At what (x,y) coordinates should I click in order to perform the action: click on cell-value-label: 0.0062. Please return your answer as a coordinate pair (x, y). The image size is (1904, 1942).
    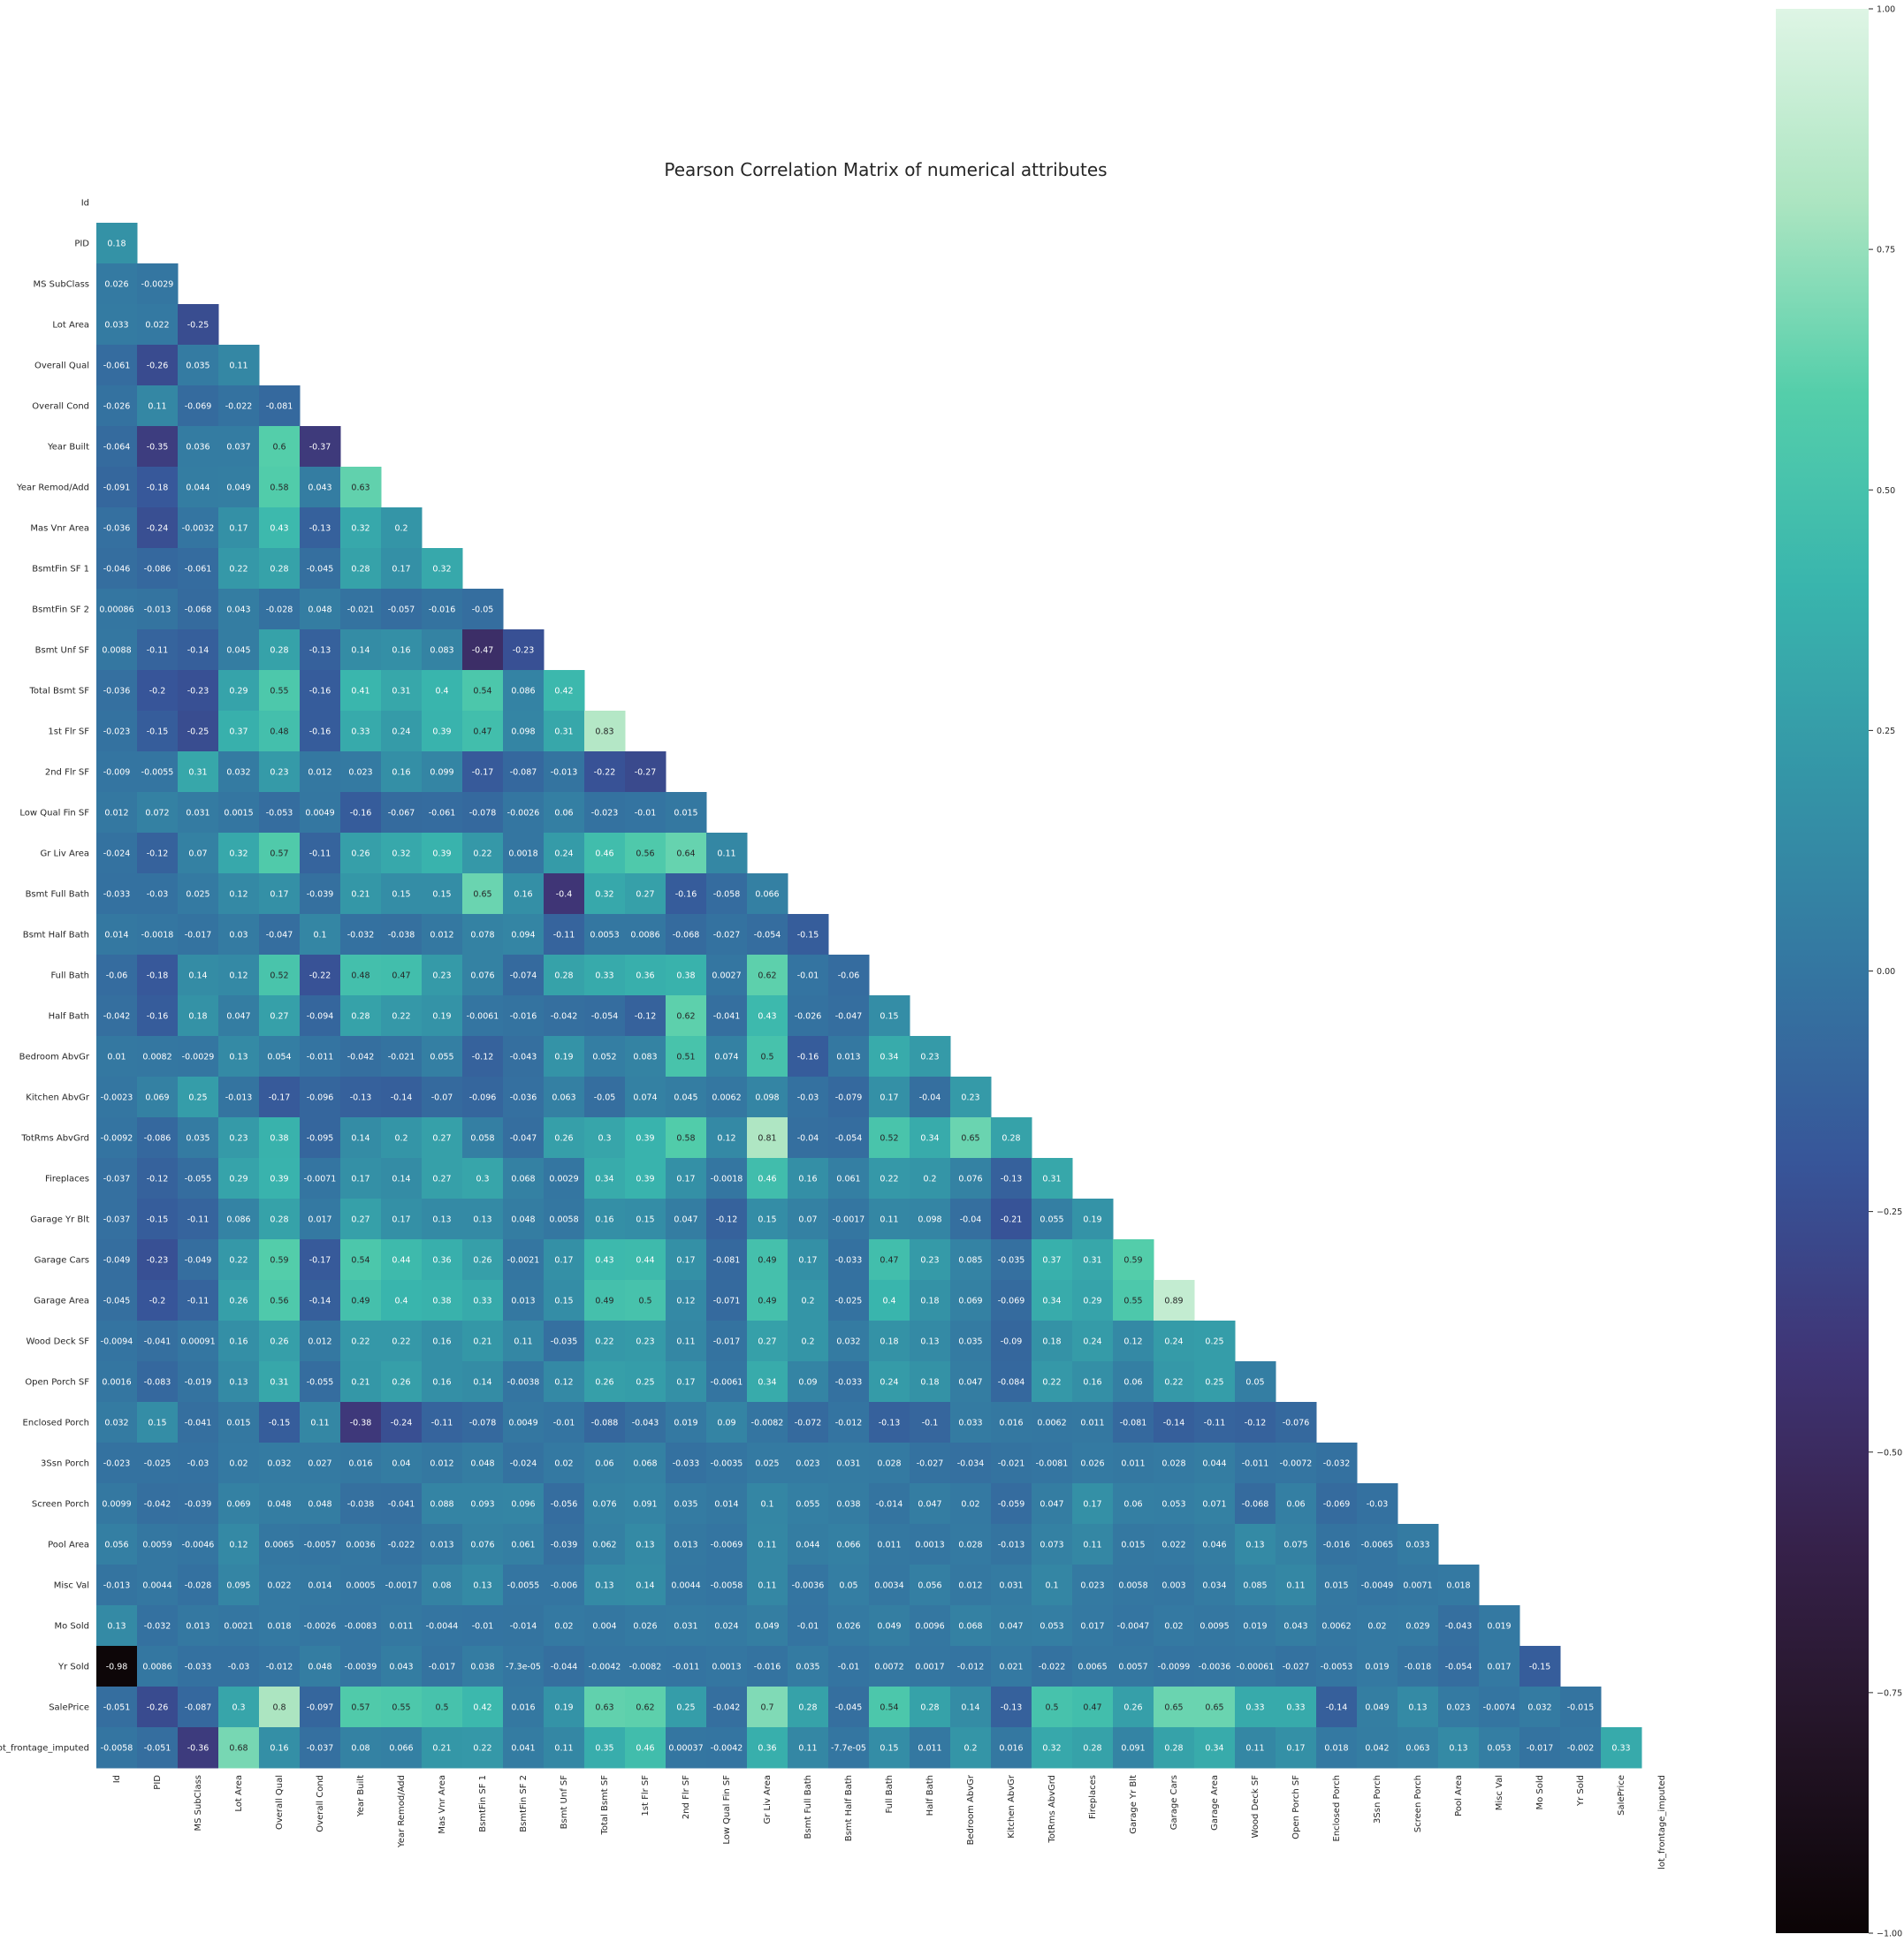
    Looking at the image, I should click on (726, 1098).